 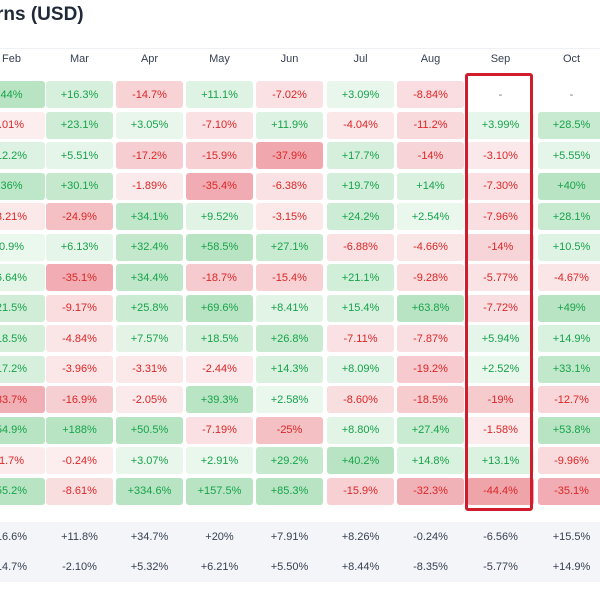 I want to click on return-cell: 1.7%, so click(x=22, y=460).